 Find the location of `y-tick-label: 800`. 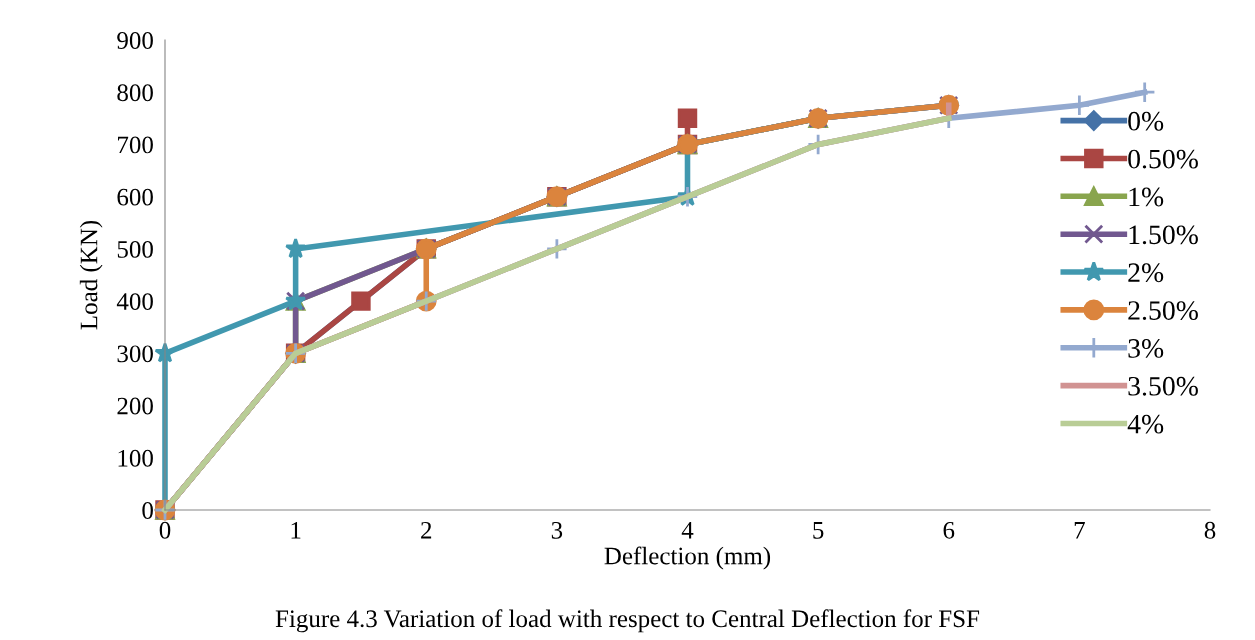

y-tick-label: 800 is located at coordinates (135, 93).